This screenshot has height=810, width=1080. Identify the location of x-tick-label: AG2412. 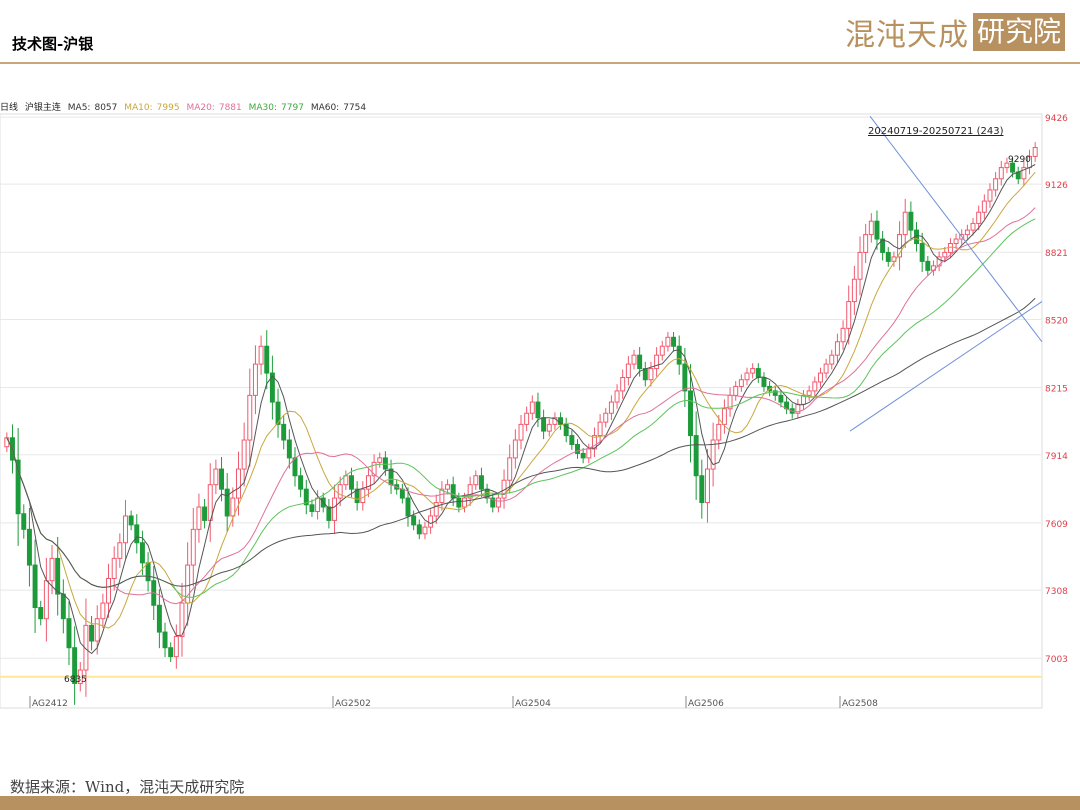
(50, 704).